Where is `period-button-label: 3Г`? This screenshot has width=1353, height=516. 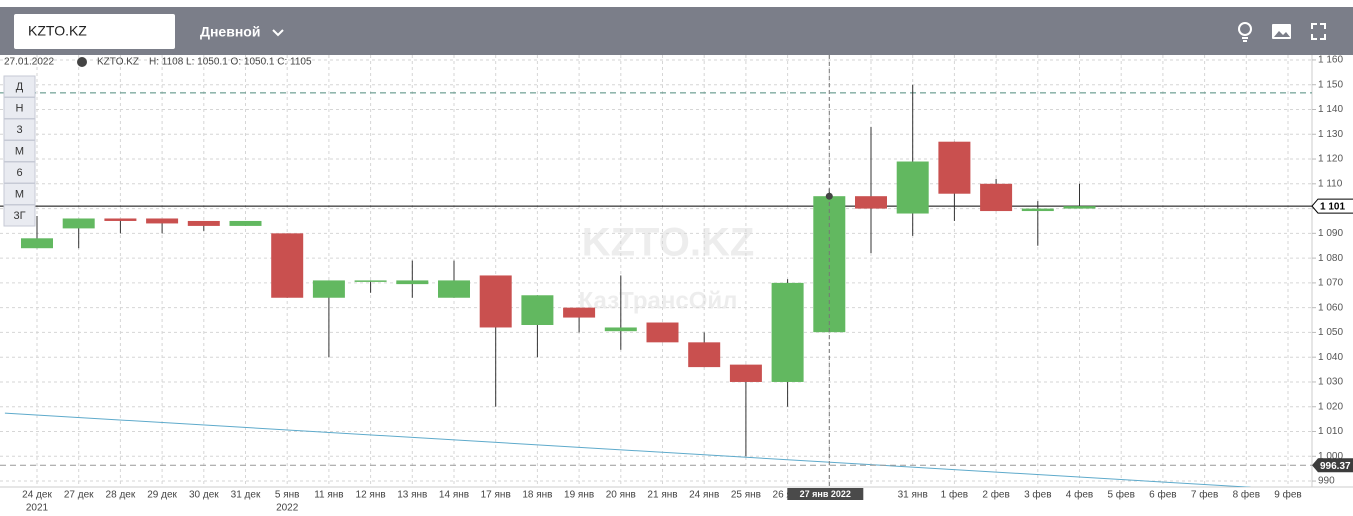 period-button-label: 3Г is located at coordinates (19, 216).